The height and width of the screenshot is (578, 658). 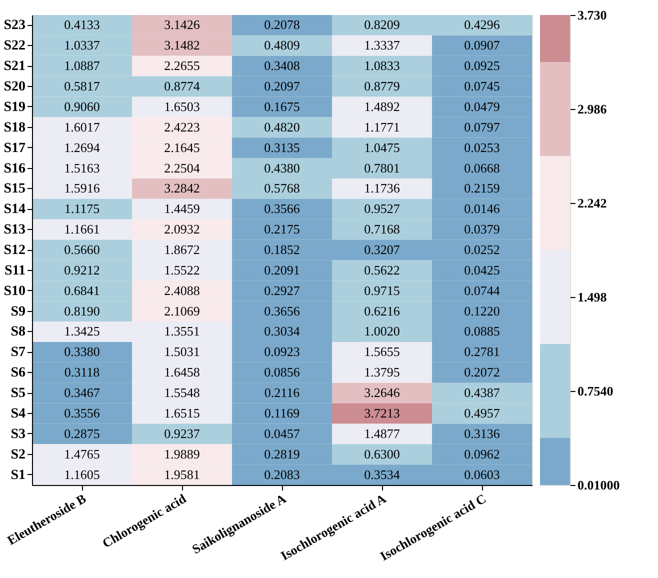 I want to click on data-label: 0.3656, so click(x=282, y=310).